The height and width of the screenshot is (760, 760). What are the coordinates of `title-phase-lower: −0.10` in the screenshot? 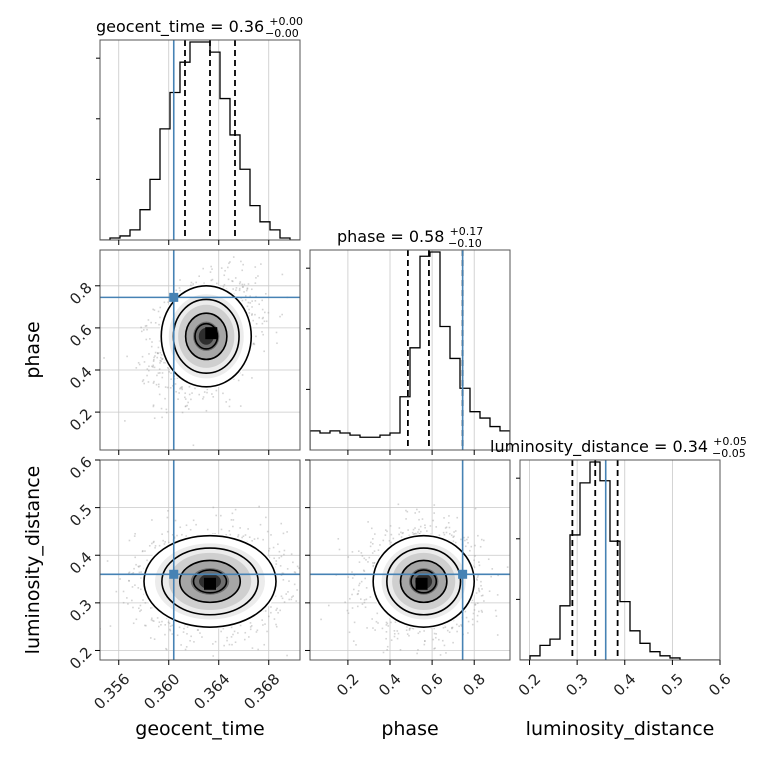 It's located at (465, 243).